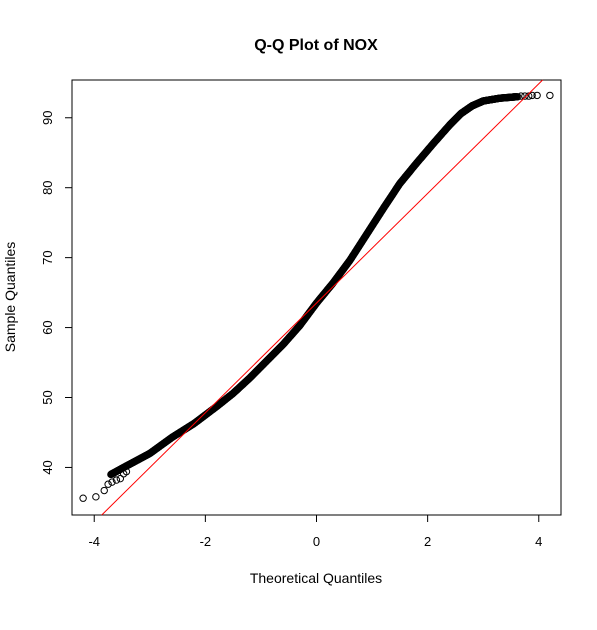 This screenshot has height=630, width=597. I want to click on y-tick-label: 60, so click(47, 327).